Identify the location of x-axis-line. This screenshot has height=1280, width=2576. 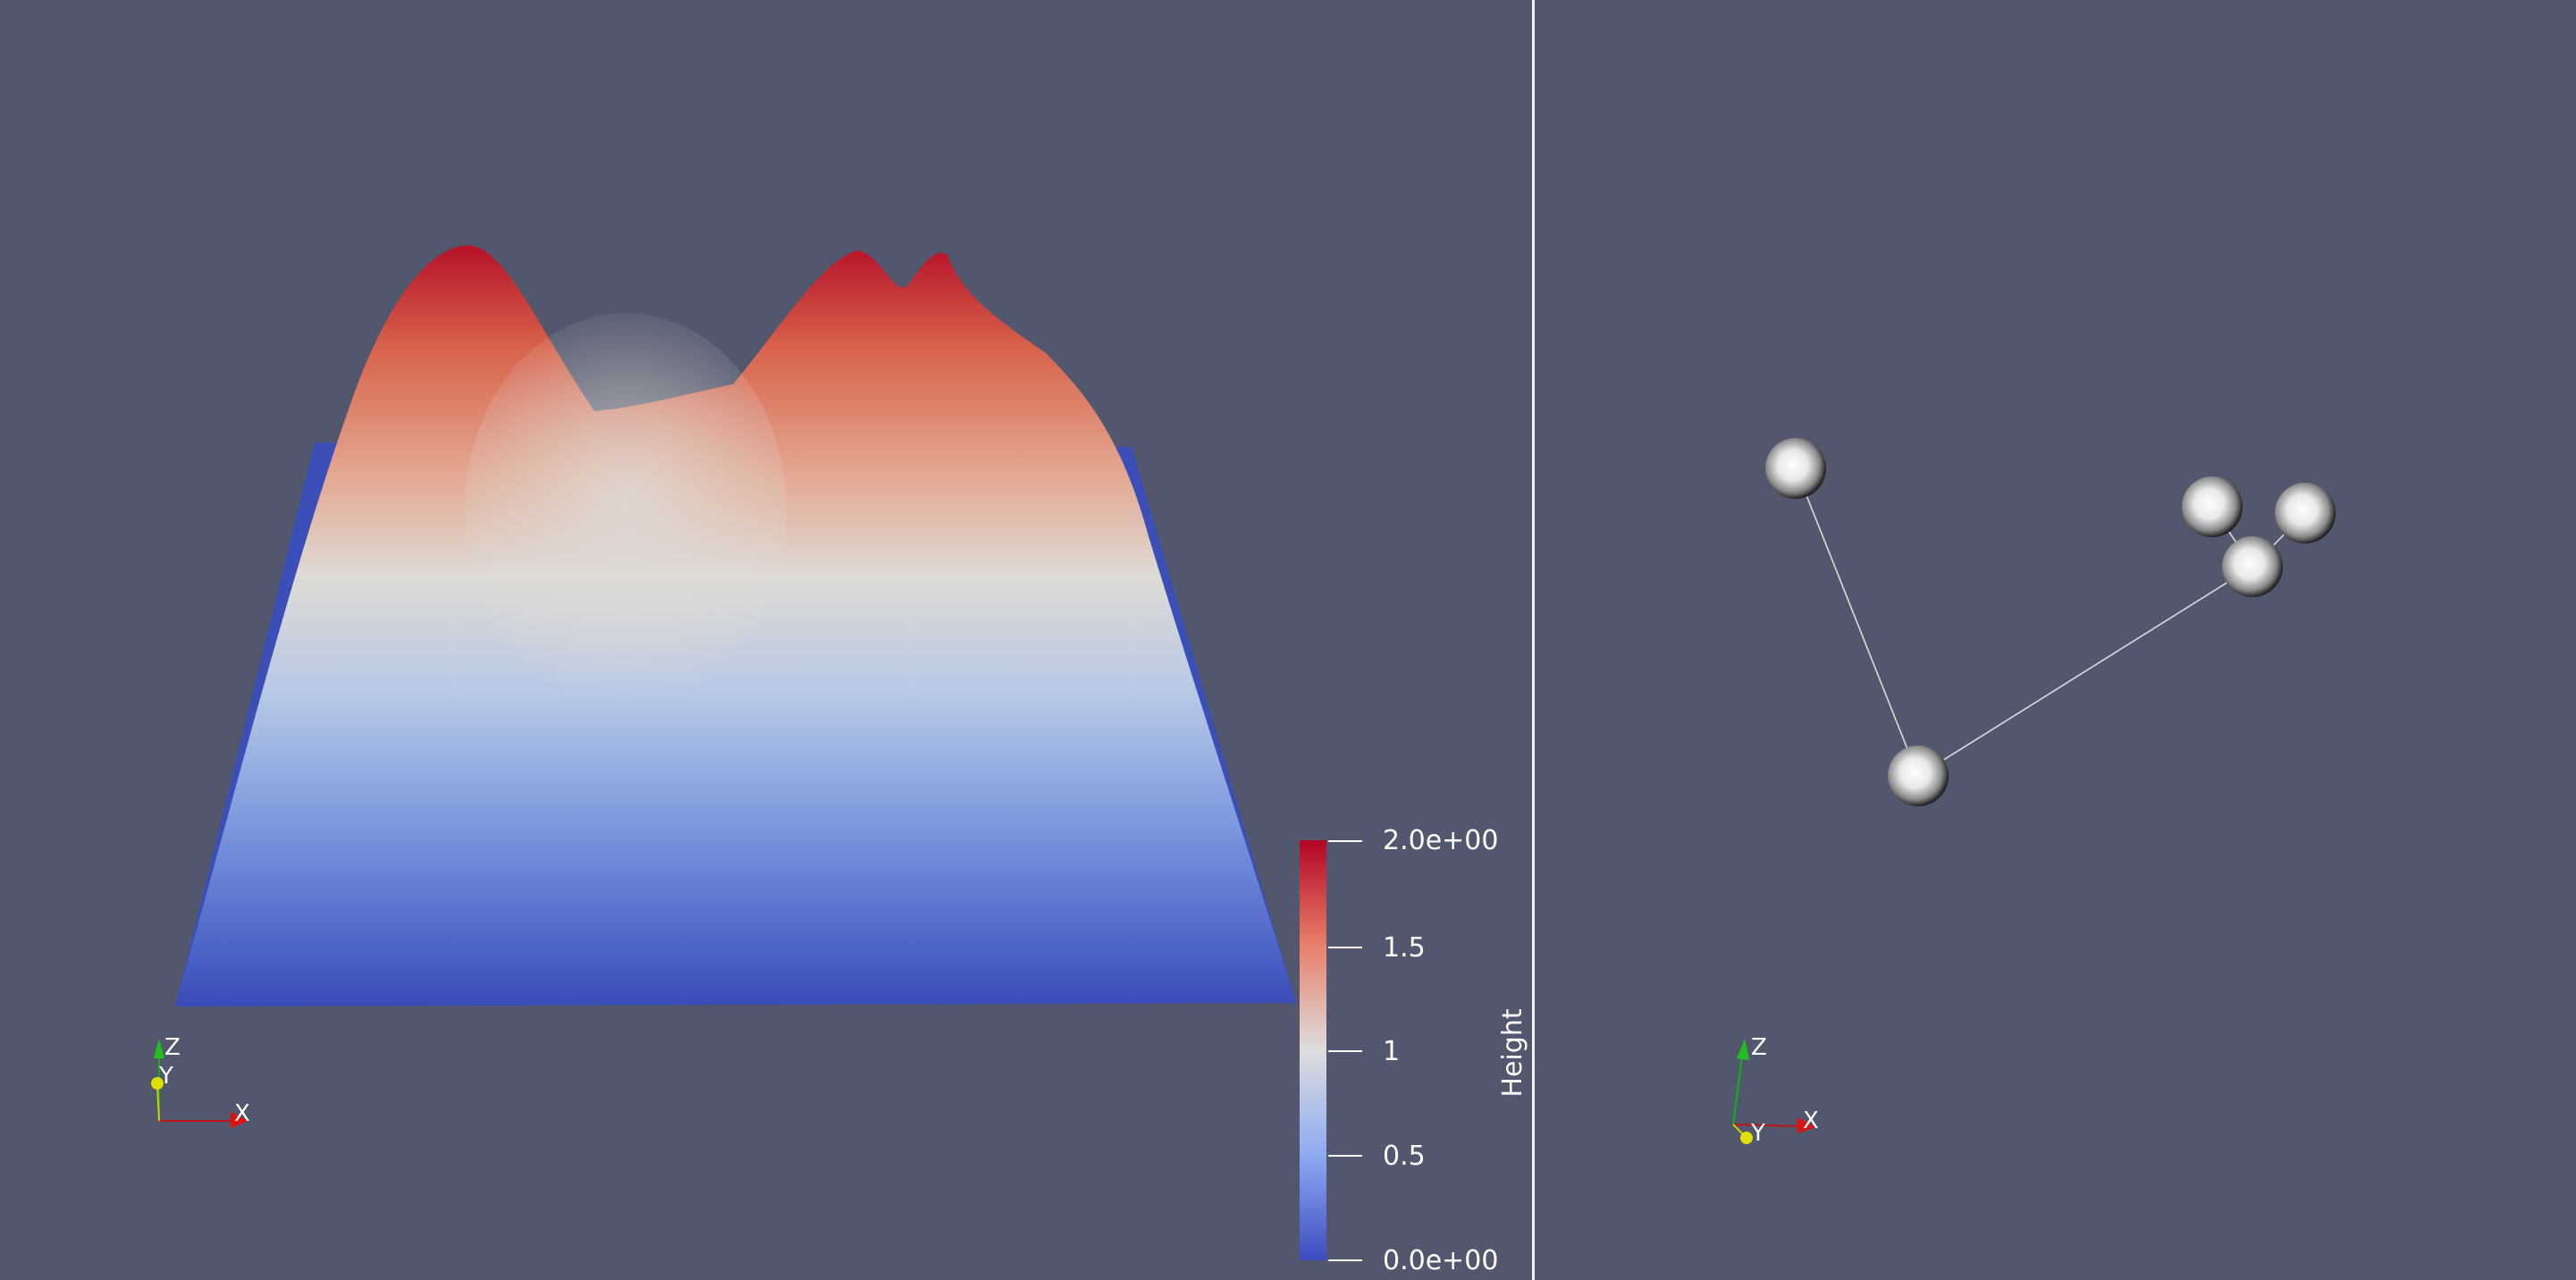
(1767, 1125).